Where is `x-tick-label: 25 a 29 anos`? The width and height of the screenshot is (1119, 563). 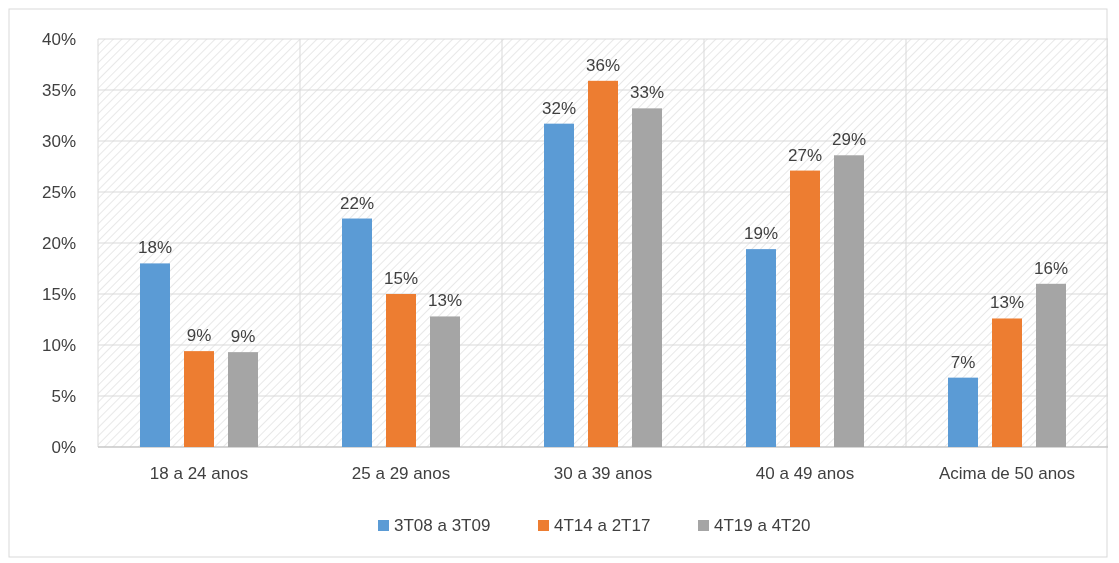
x-tick-label: 25 a 29 anos is located at coordinates (401, 473).